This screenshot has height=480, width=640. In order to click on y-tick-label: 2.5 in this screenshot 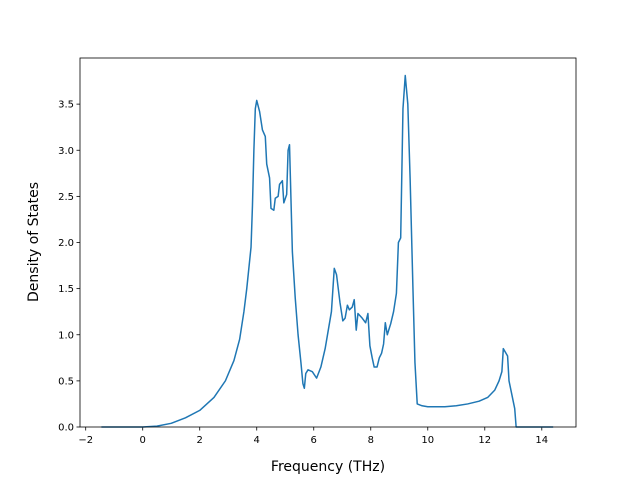, I will do `click(66, 197)`.